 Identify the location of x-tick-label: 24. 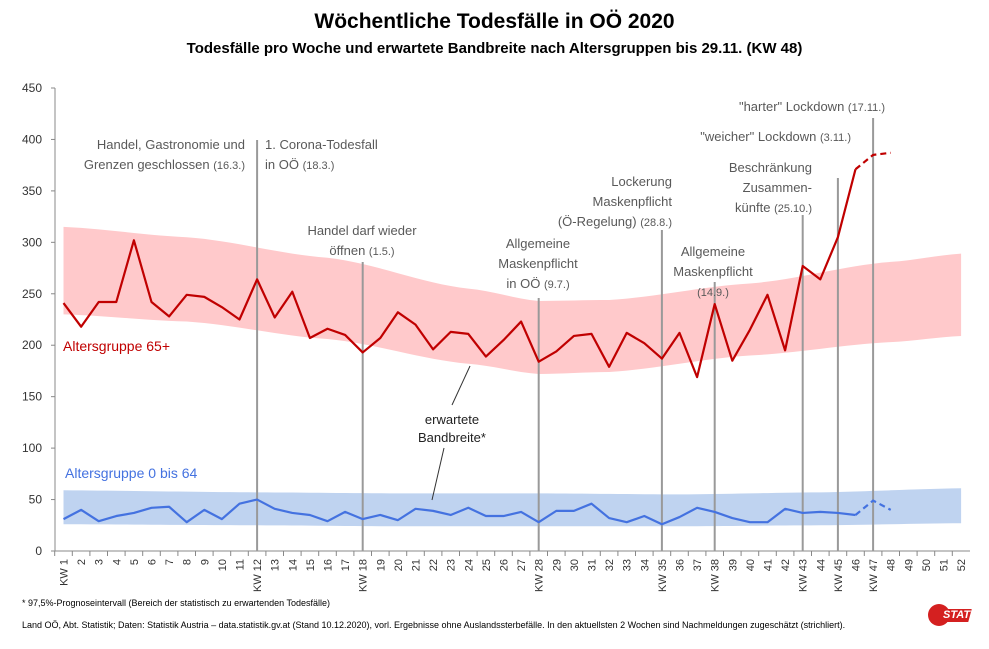
(469, 565).